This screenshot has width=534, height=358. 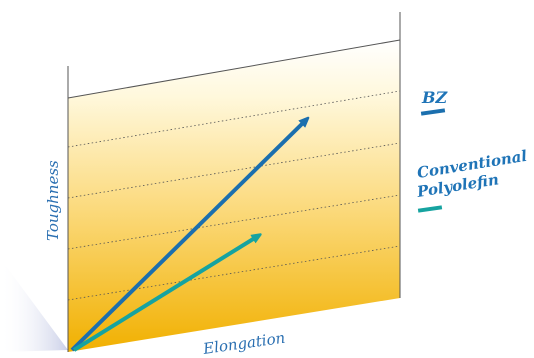 I want to click on conventional-polyolefin-arrow, so click(x=165, y=294).